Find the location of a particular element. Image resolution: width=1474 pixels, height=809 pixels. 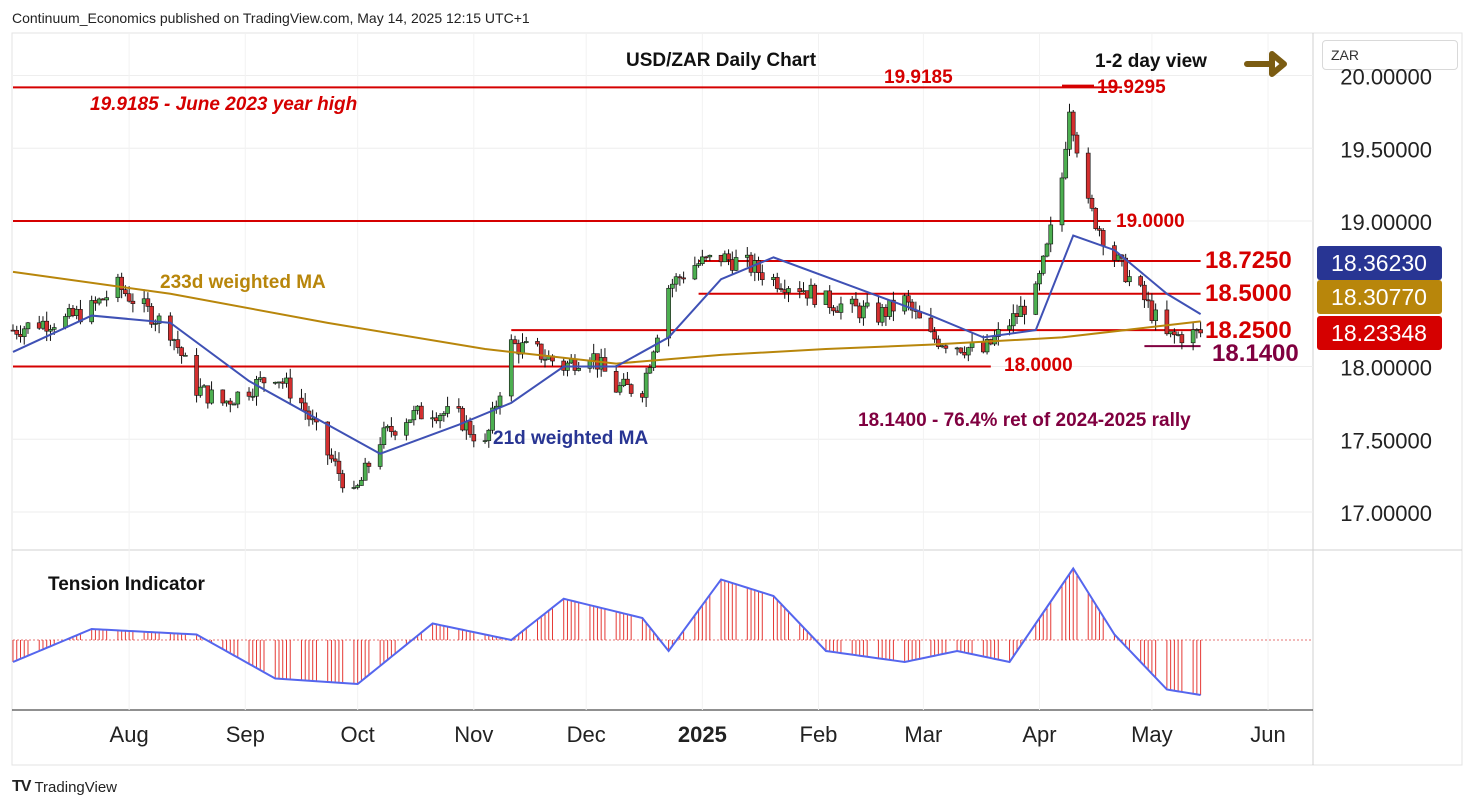

right-arrow-icon is located at coordinates (1265, 64).